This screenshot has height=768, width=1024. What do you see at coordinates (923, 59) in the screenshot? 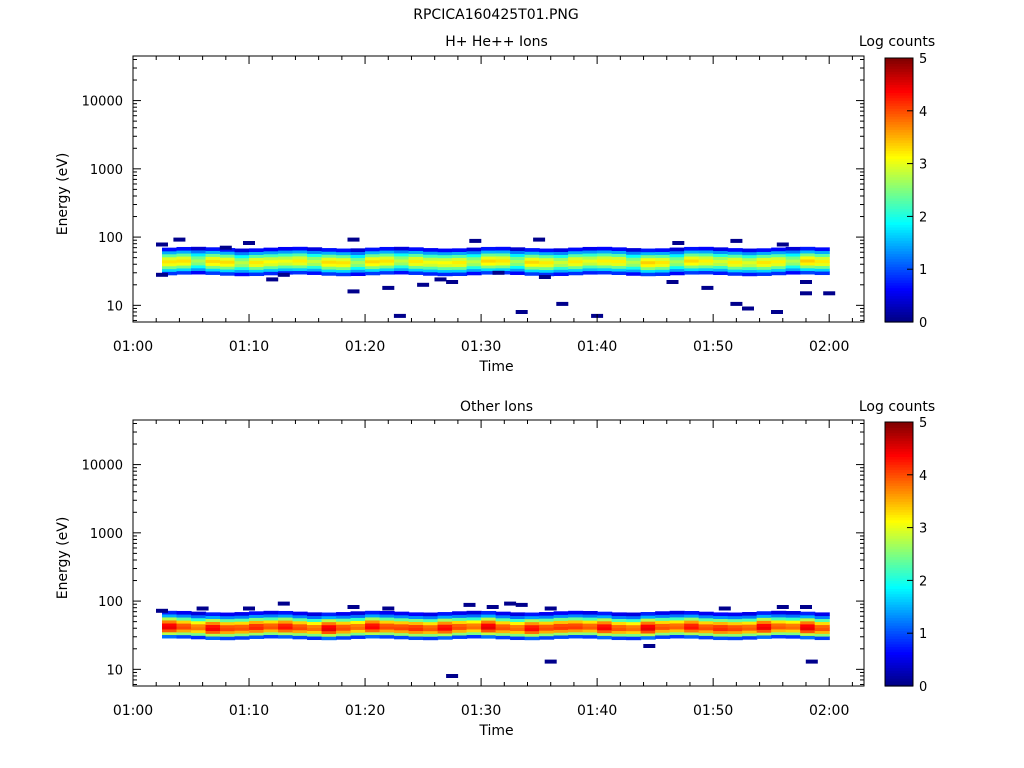
I see `colorbar-tick-label: 5` at bounding box center [923, 59].